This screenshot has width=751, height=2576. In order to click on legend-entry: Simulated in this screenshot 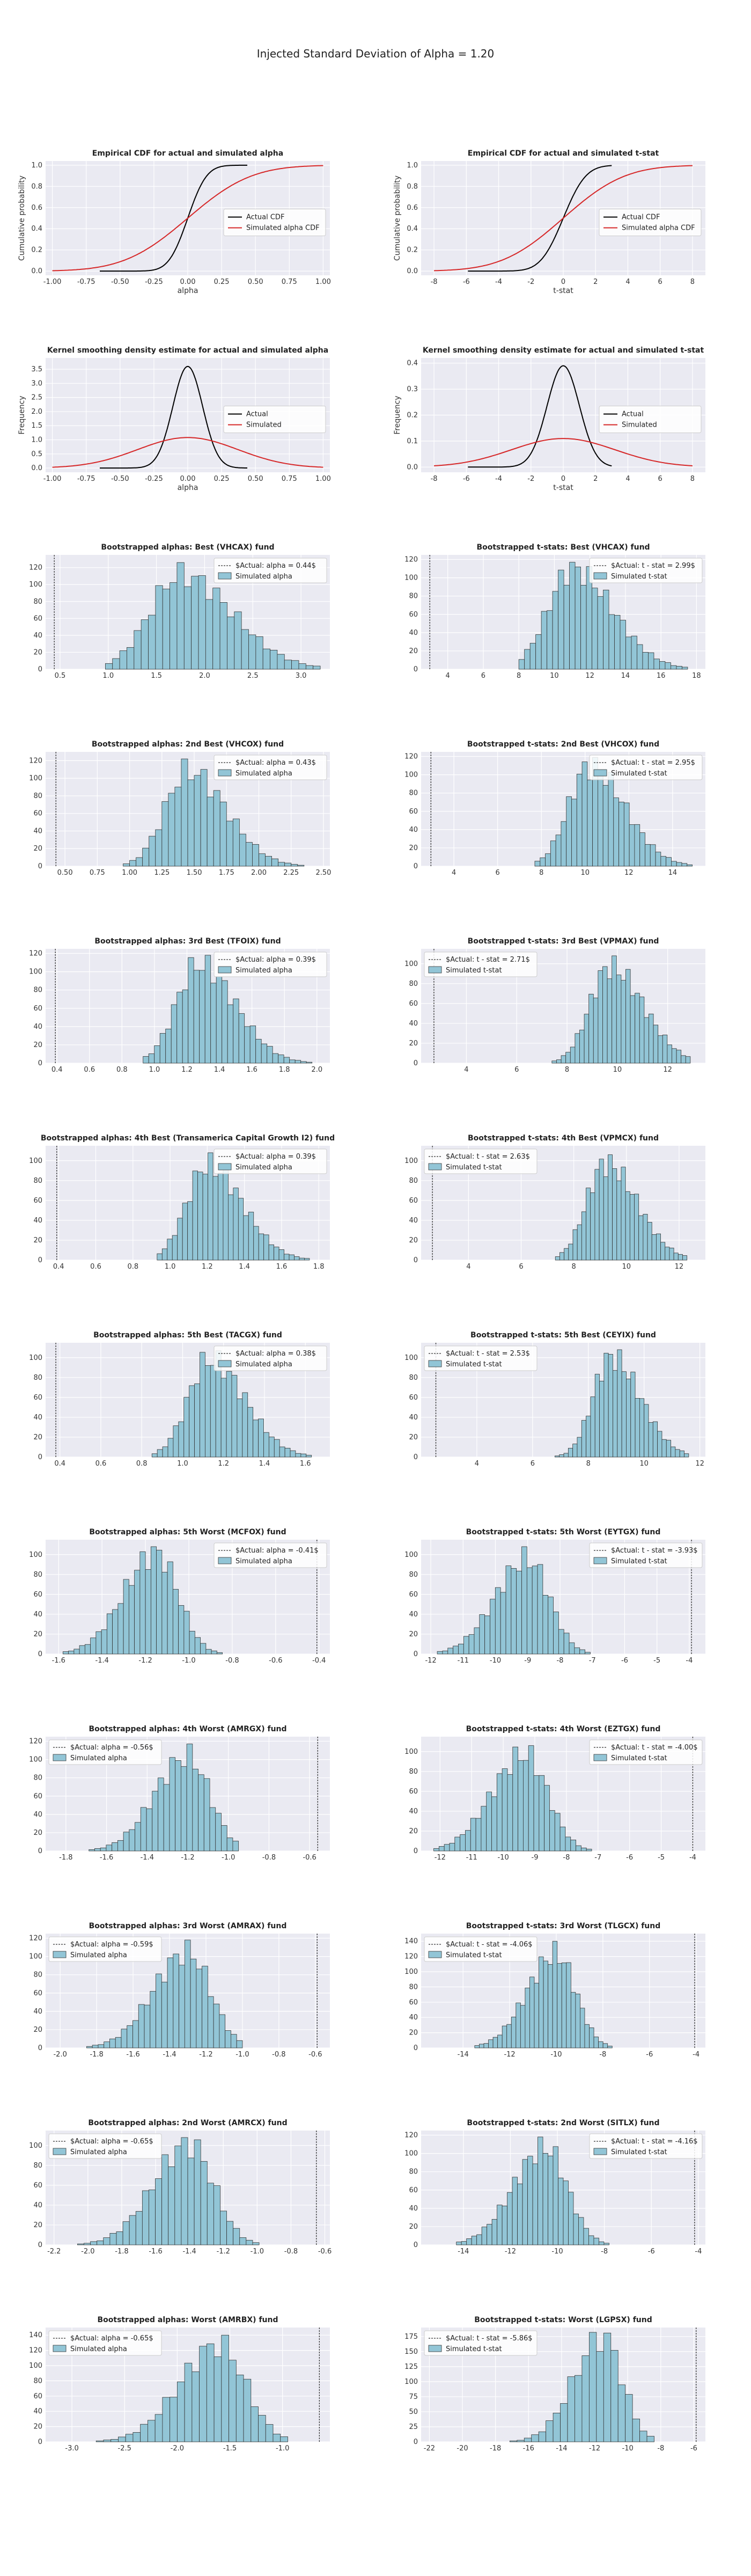, I will do `click(639, 425)`.